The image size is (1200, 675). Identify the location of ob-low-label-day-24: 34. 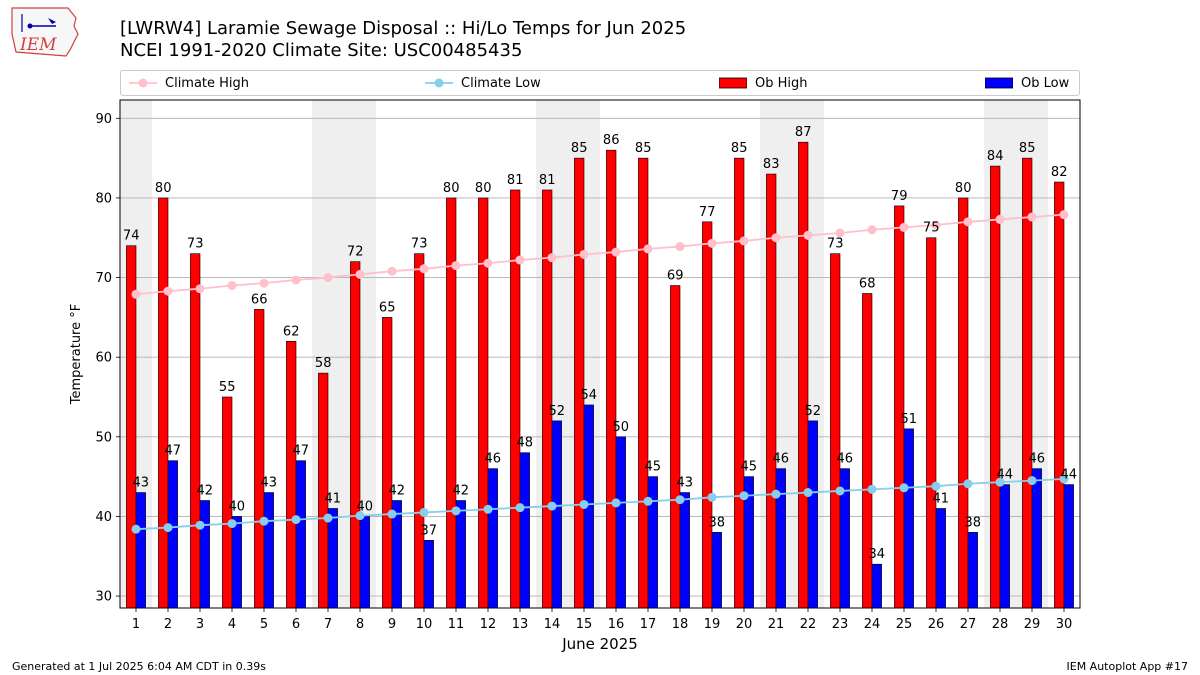
(877, 554).